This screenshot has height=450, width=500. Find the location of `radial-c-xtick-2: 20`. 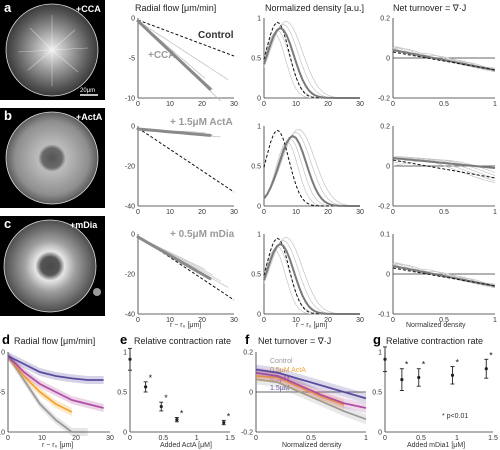

radial-c-xtick-2: 20 is located at coordinates (202, 320).